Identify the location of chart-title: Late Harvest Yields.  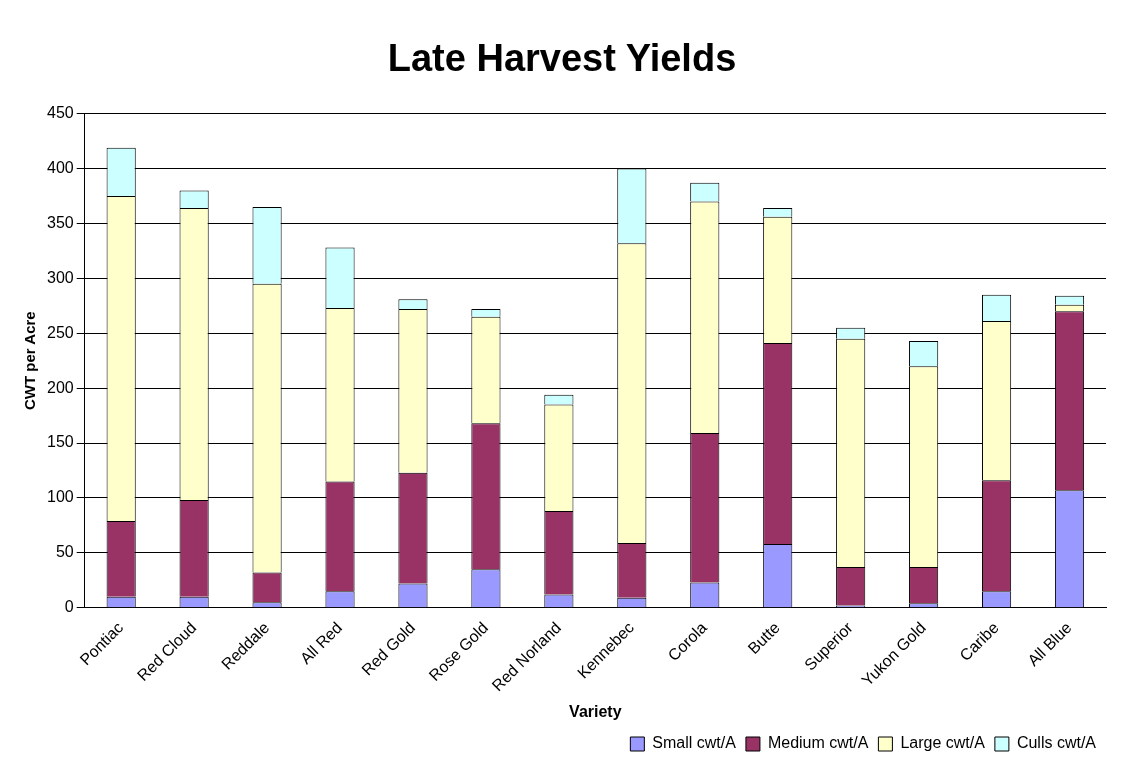
(562, 58).